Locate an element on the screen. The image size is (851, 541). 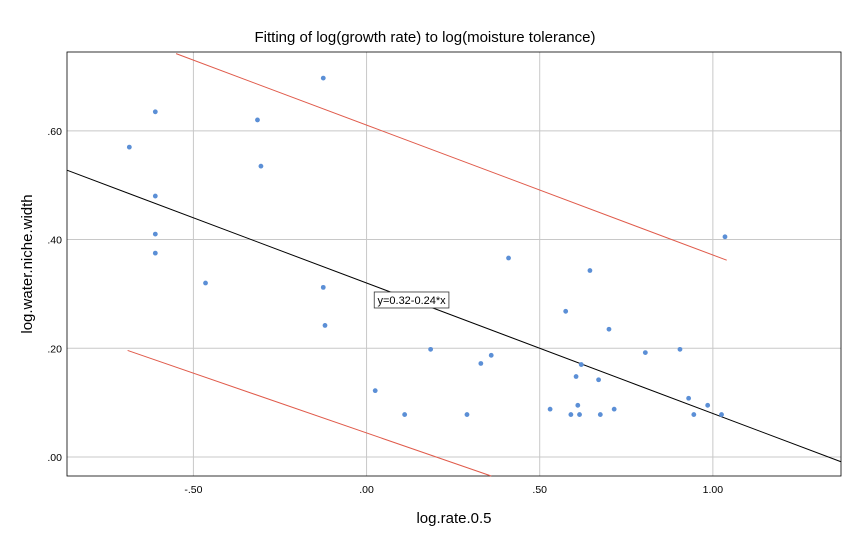
equation-label: y=0.32-0.24*x is located at coordinates (411, 300).